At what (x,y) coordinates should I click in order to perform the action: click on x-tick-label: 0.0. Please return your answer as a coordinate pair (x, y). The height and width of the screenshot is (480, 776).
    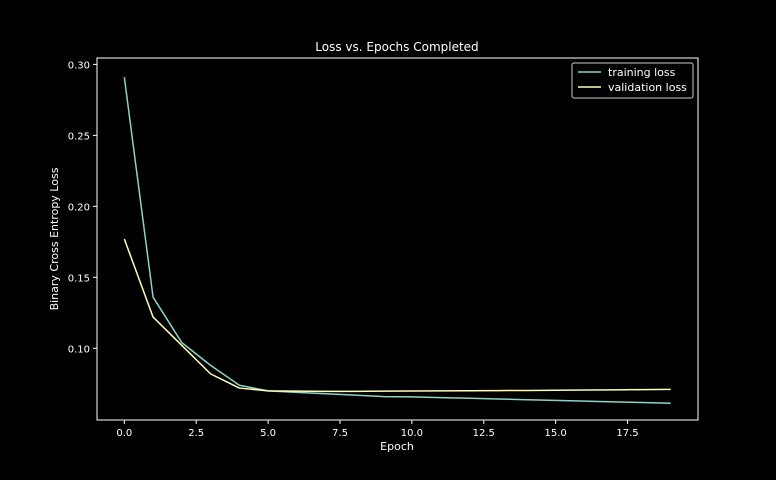
    Looking at the image, I should click on (124, 433).